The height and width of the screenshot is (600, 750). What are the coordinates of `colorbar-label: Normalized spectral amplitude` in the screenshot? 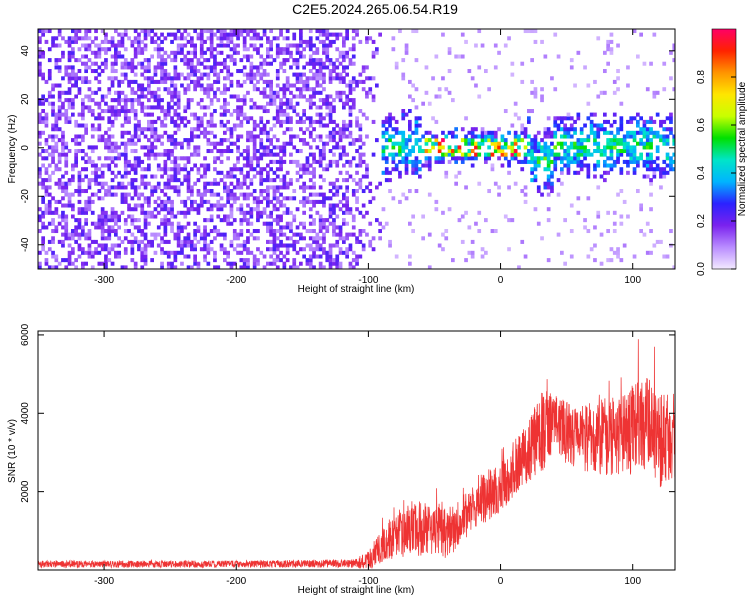 It's located at (742, 148).